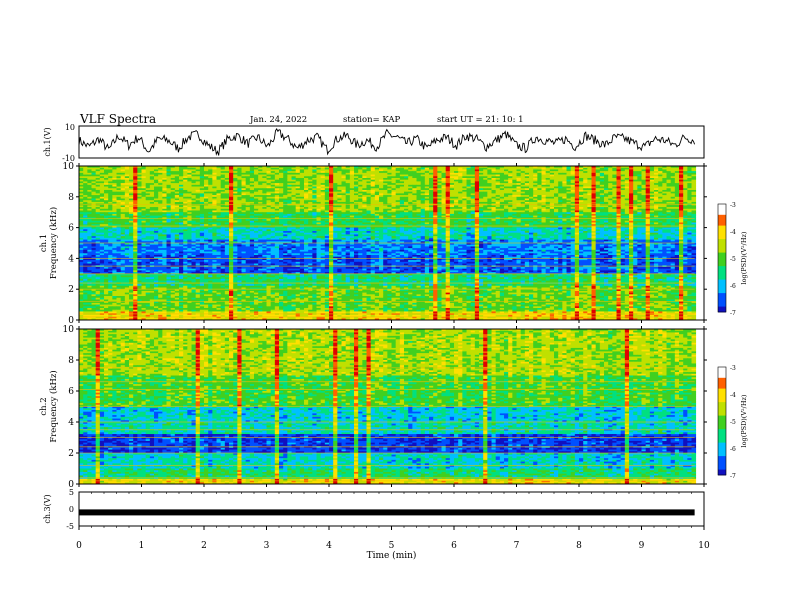  What do you see at coordinates (70, 127) in the screenshot?
I see `ch1-ytick-label: 10` at bounding box center [70, 127].